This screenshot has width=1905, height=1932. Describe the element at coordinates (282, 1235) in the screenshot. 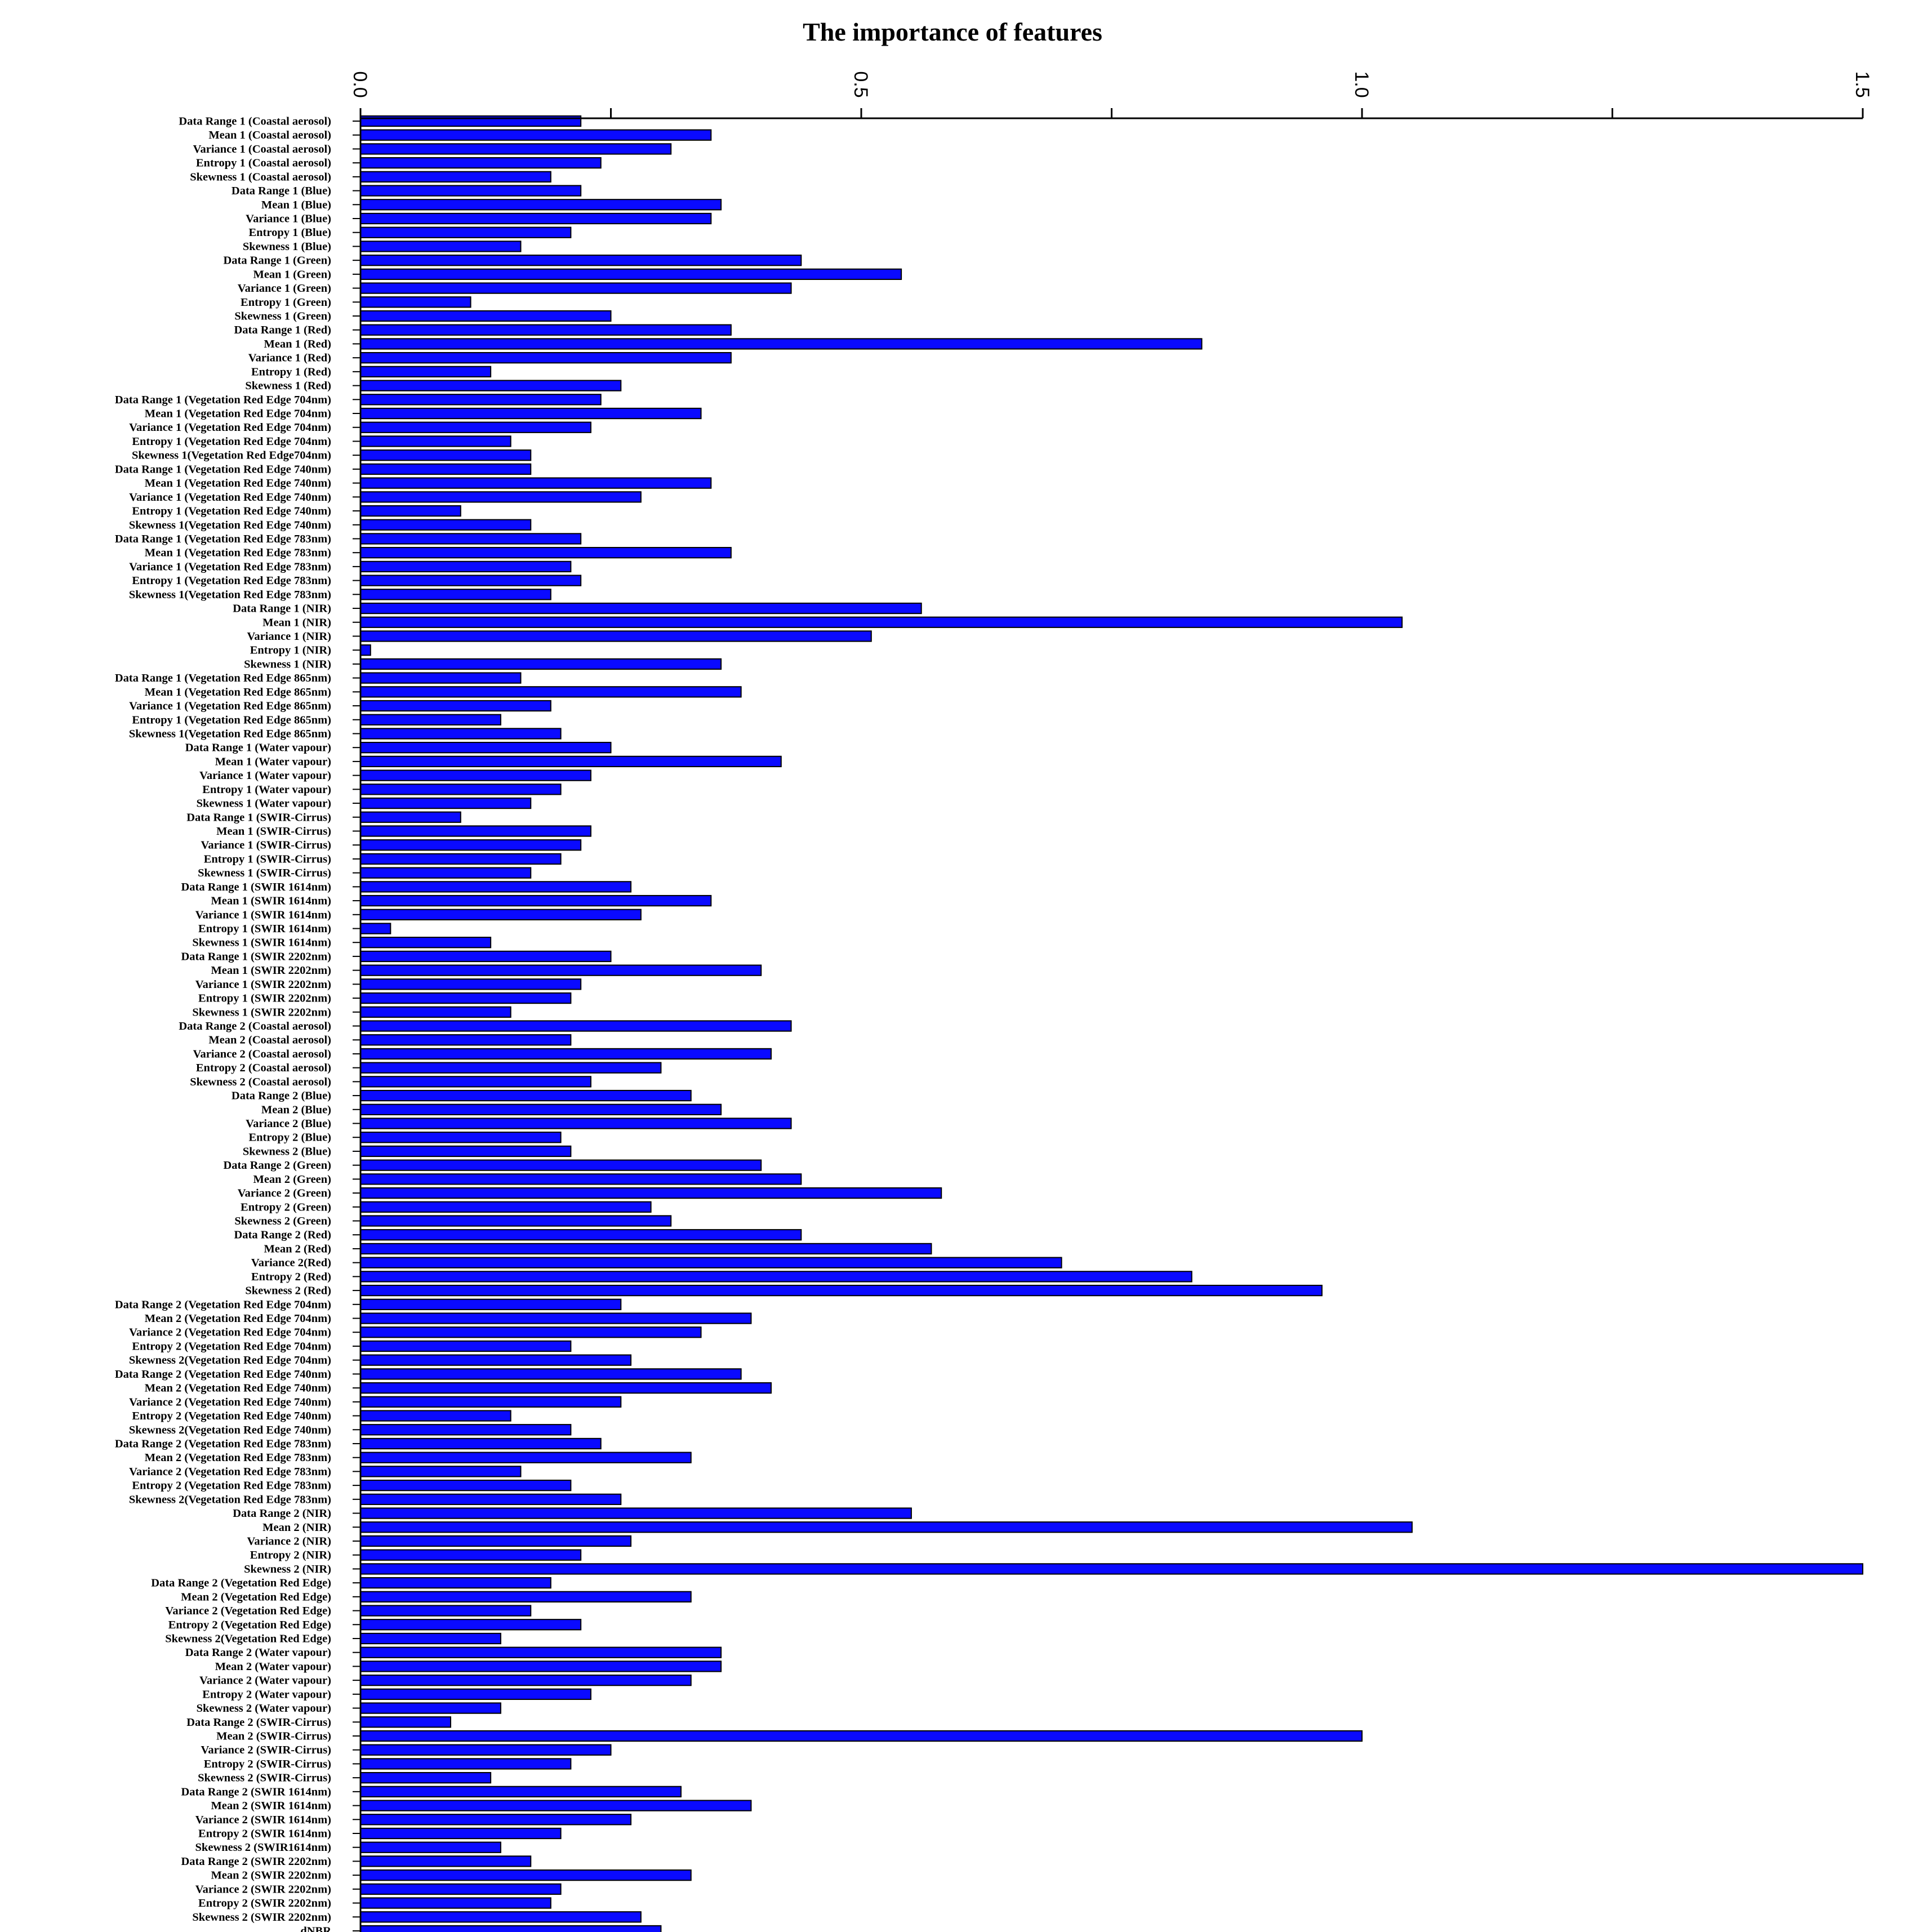

I see `y-tick-label: Data Range 2 (Red)` at that location.